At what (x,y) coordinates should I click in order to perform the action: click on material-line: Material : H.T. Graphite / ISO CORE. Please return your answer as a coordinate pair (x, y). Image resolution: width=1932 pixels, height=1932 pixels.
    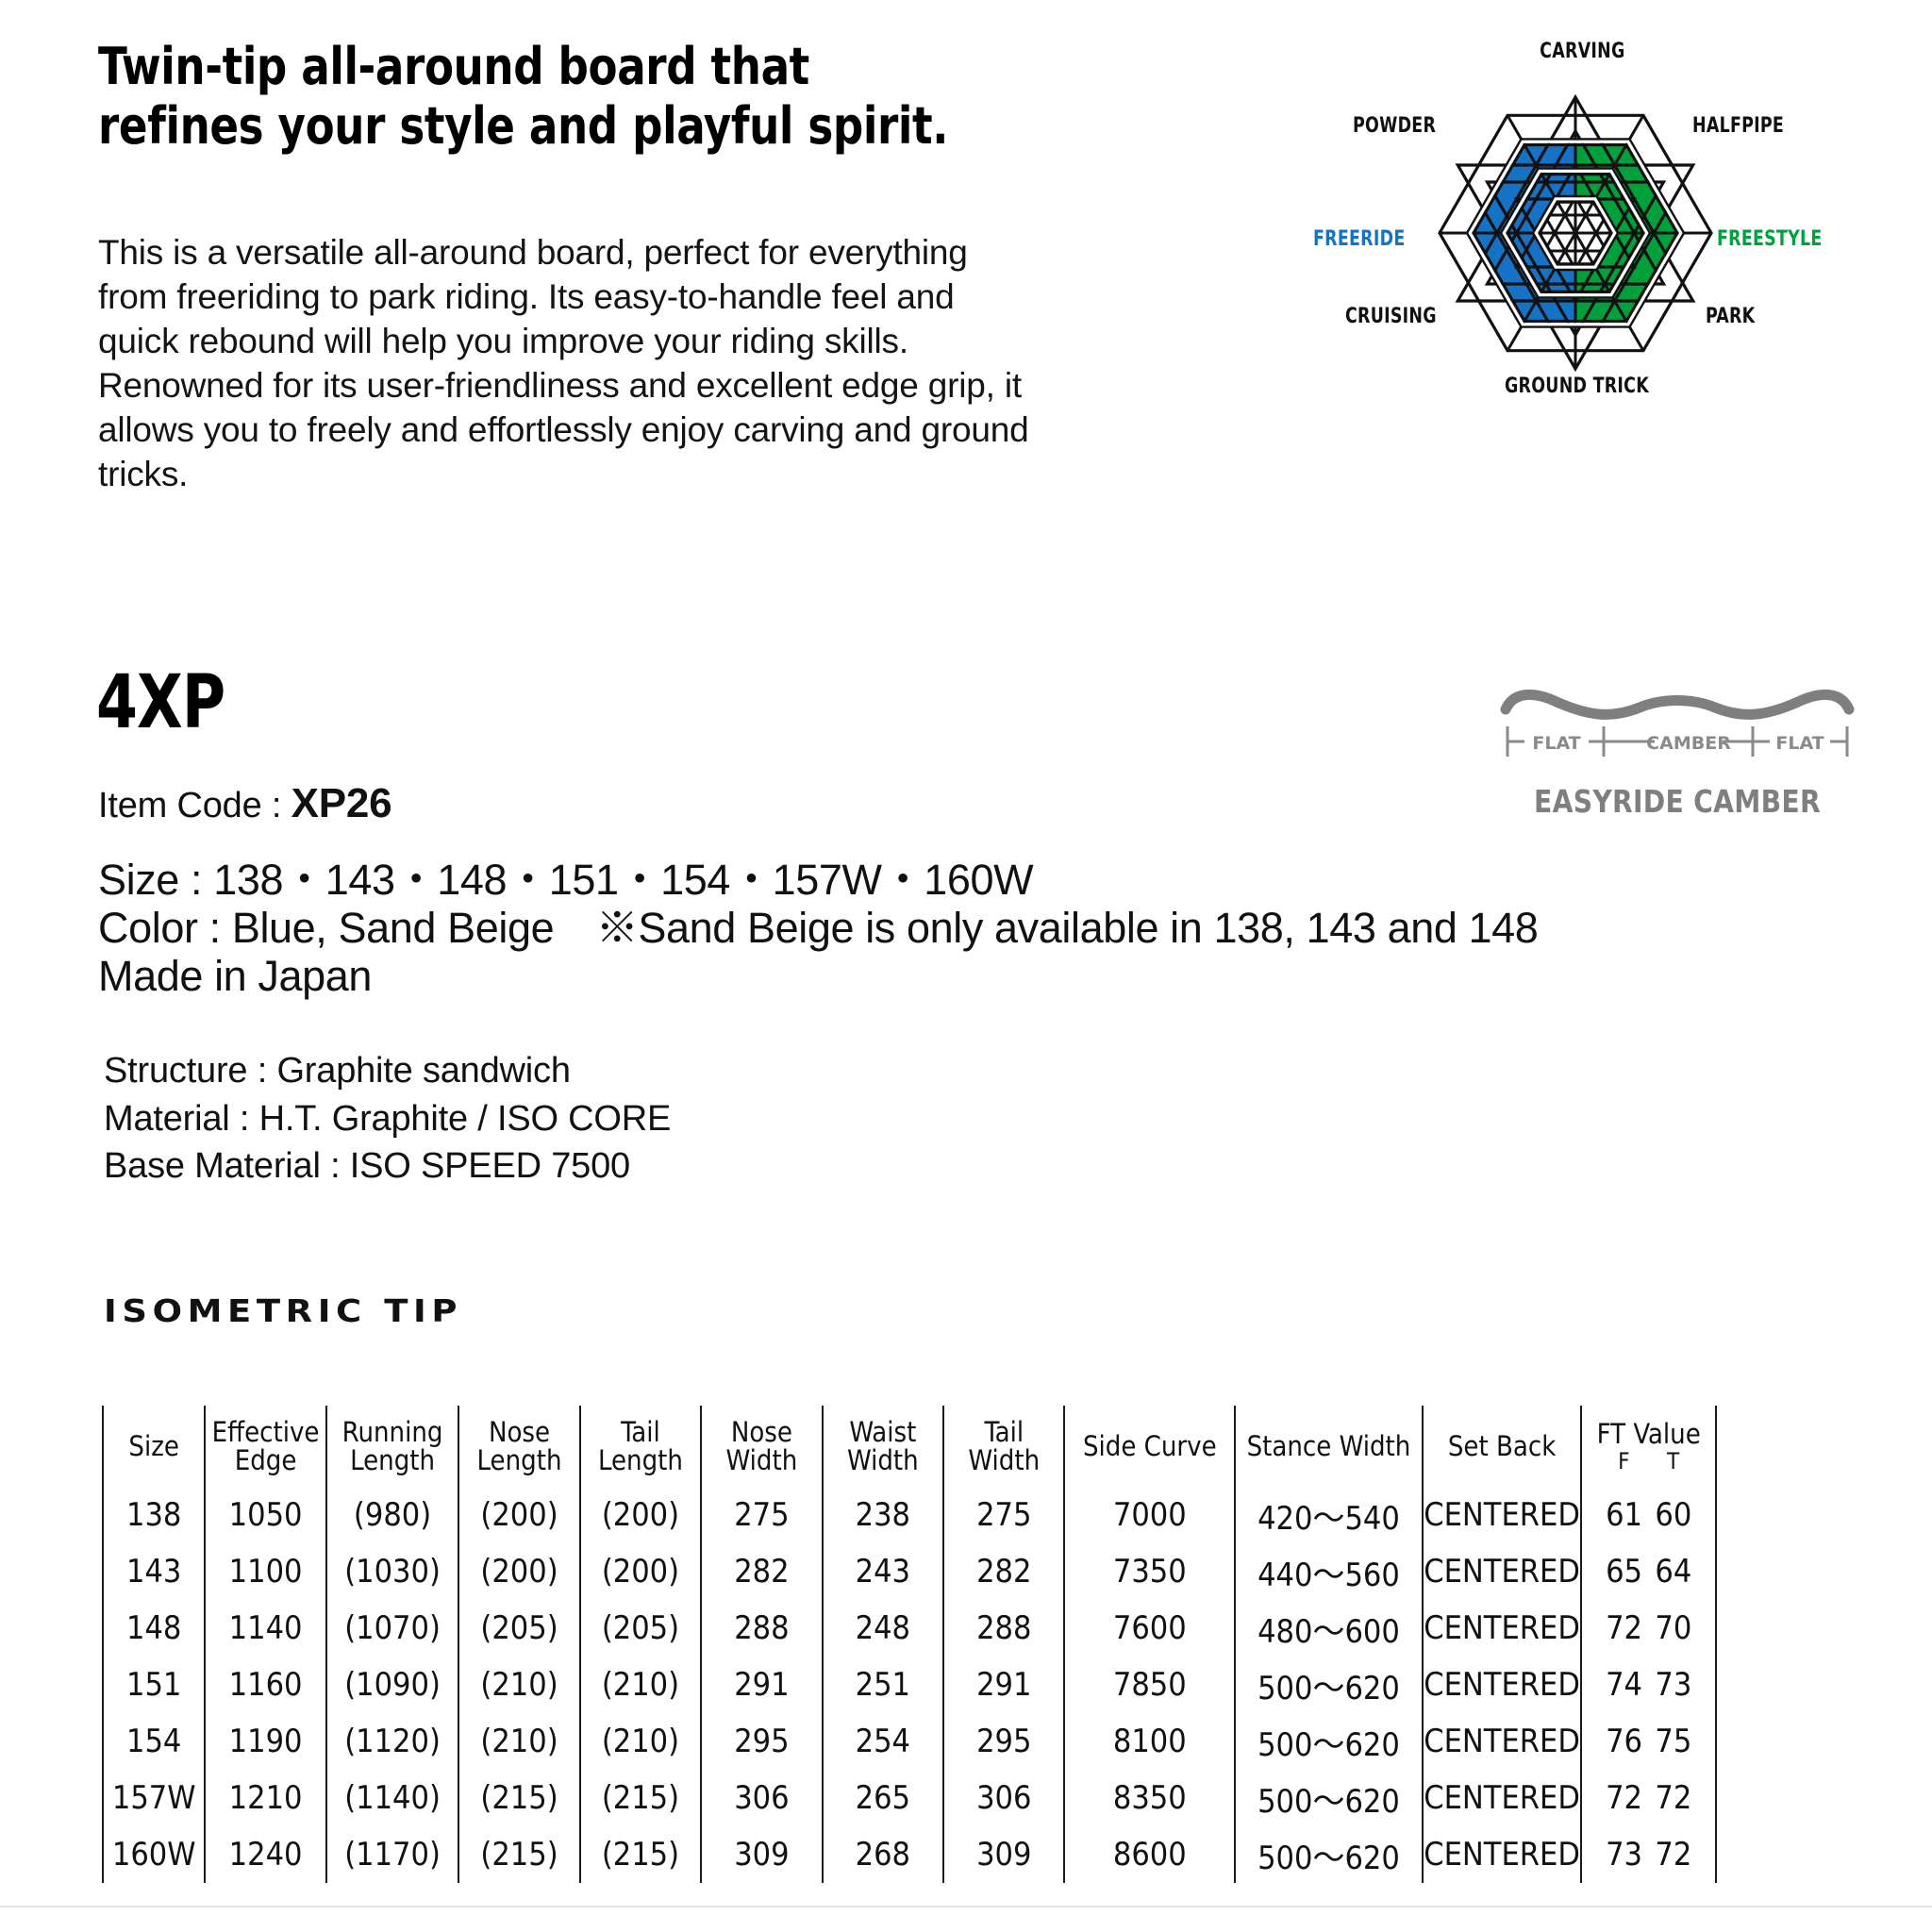
    Looking at the image, I should click on (388, 1118).